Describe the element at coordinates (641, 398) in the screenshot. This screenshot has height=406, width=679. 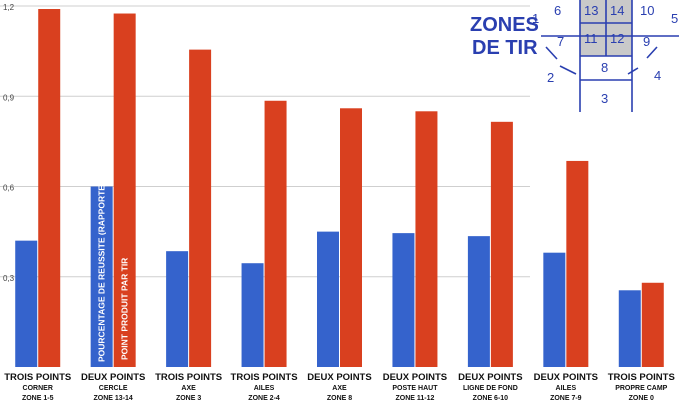
I see `category-label-zone: ZONE 0` at that location.